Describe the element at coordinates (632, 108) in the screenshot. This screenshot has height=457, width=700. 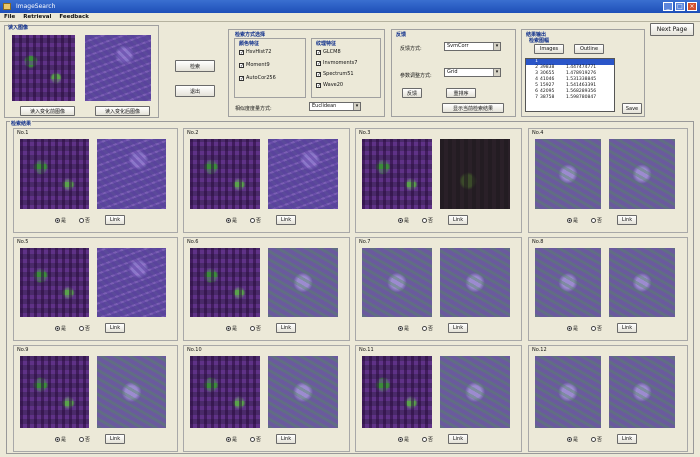
I see `save-button: Save` at that location.